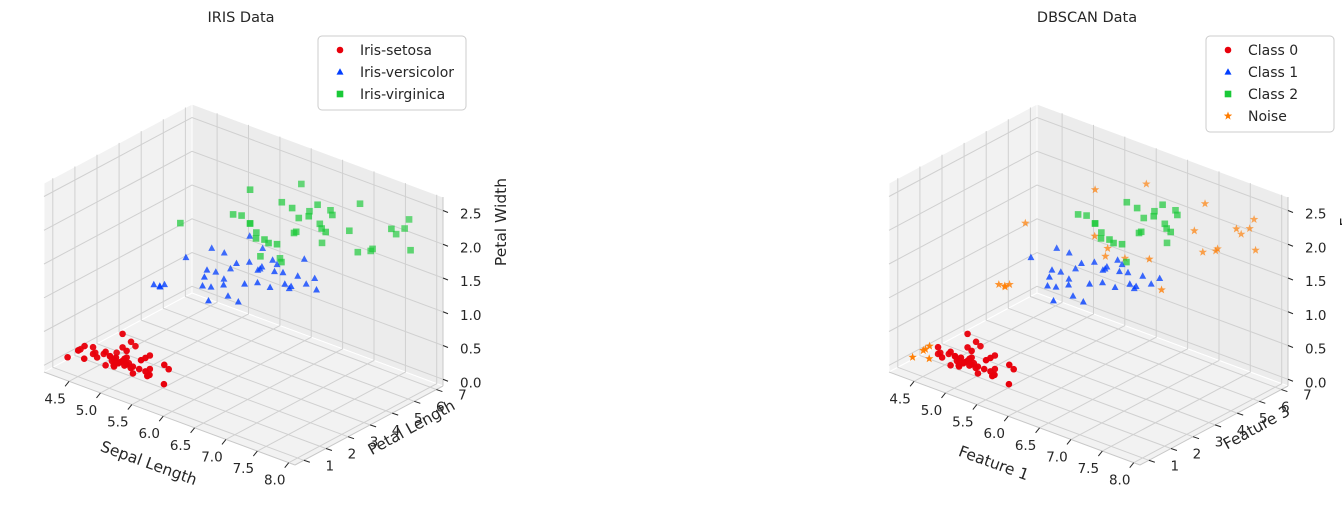 This screenshot has height=506, width=1342. Describe the element at coordinates (993, 434) in the screenshot. I see `x-tick-label: 6.0` at that location.